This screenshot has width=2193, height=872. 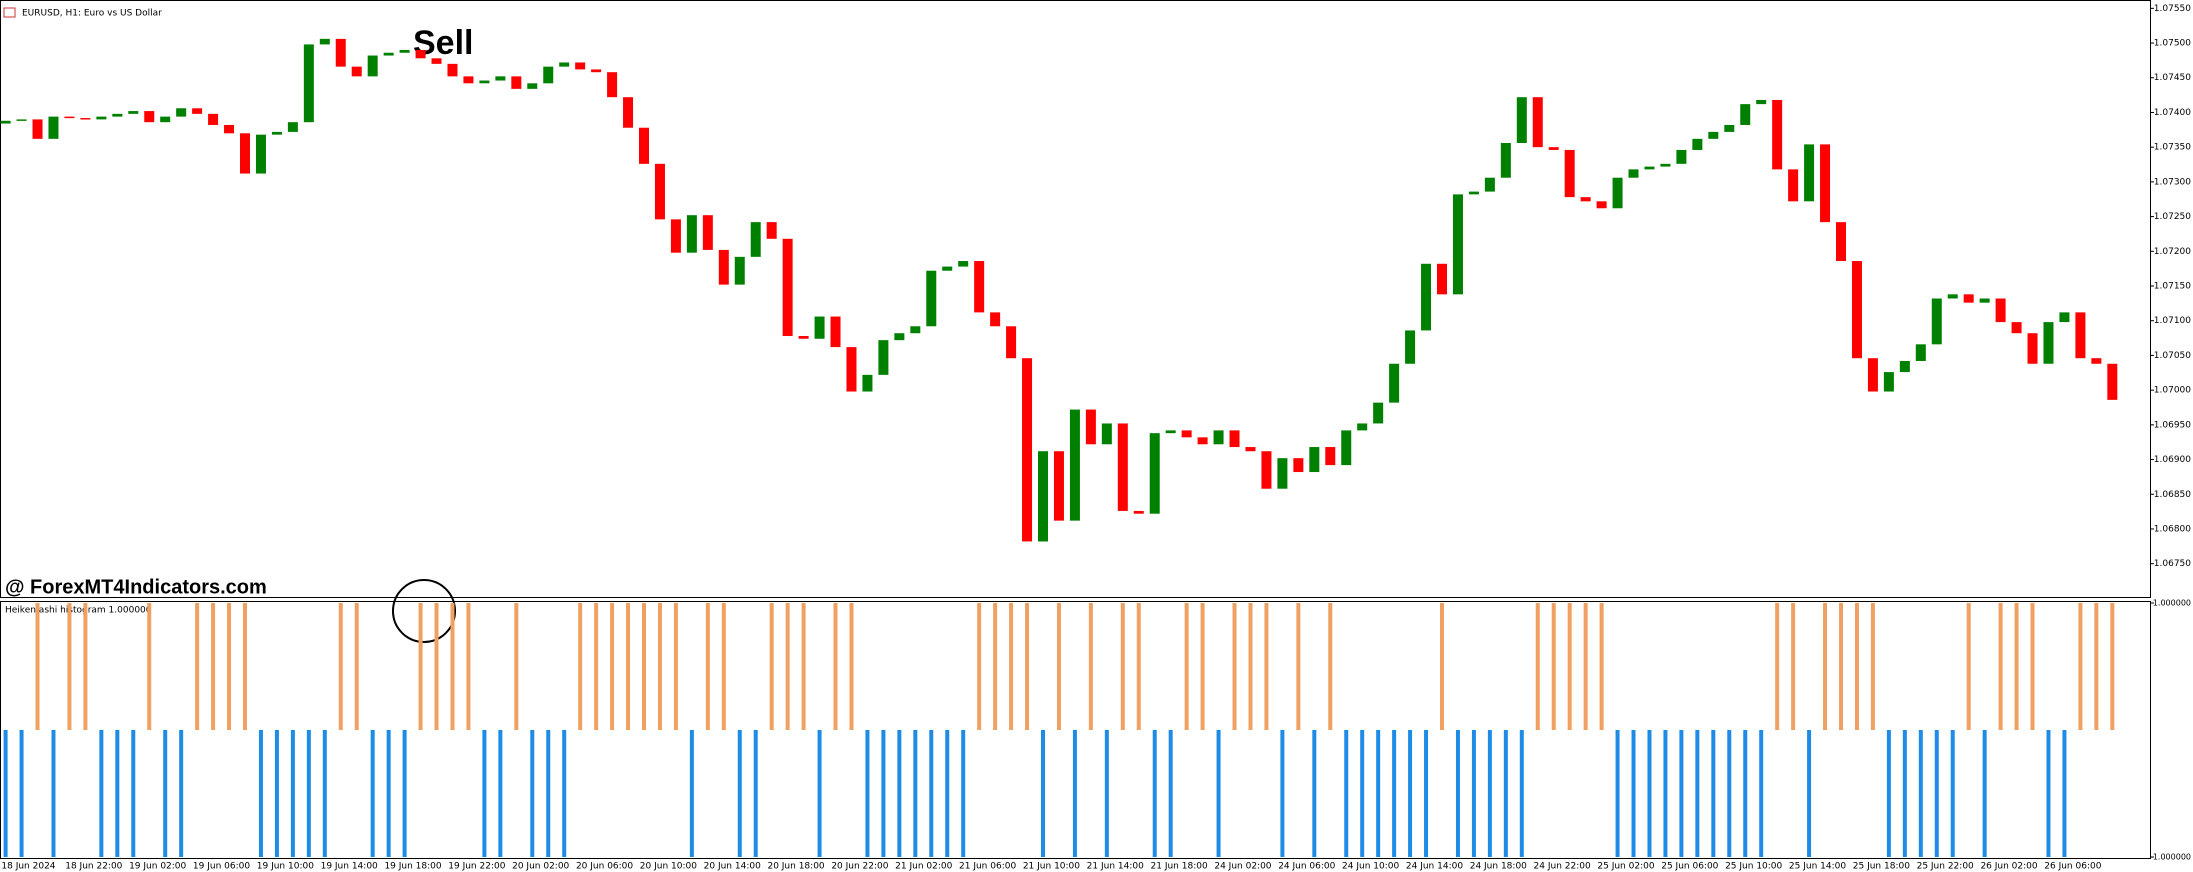 I want to click on y-tick-label: 1.06900, so click(x=2172, y=460).